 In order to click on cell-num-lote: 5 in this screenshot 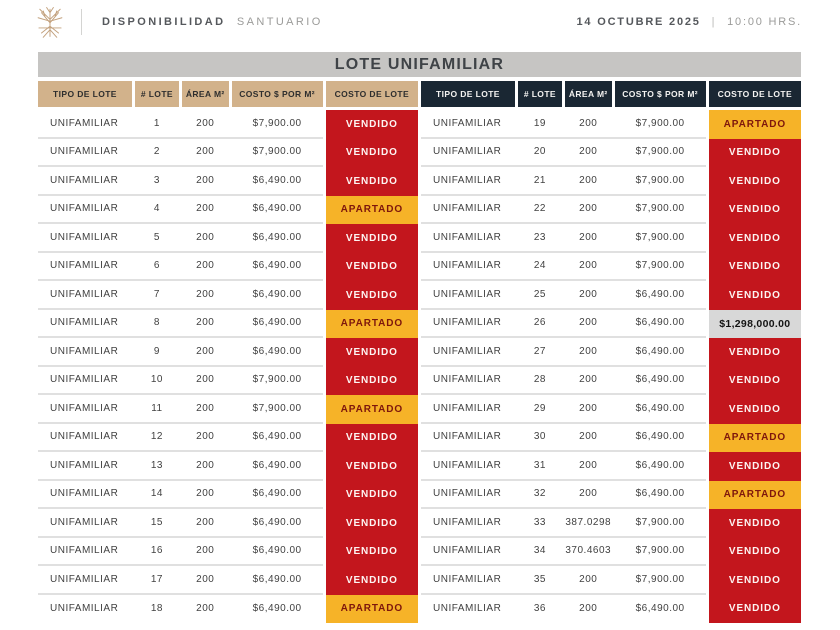, I will do `click(156, 237)`.